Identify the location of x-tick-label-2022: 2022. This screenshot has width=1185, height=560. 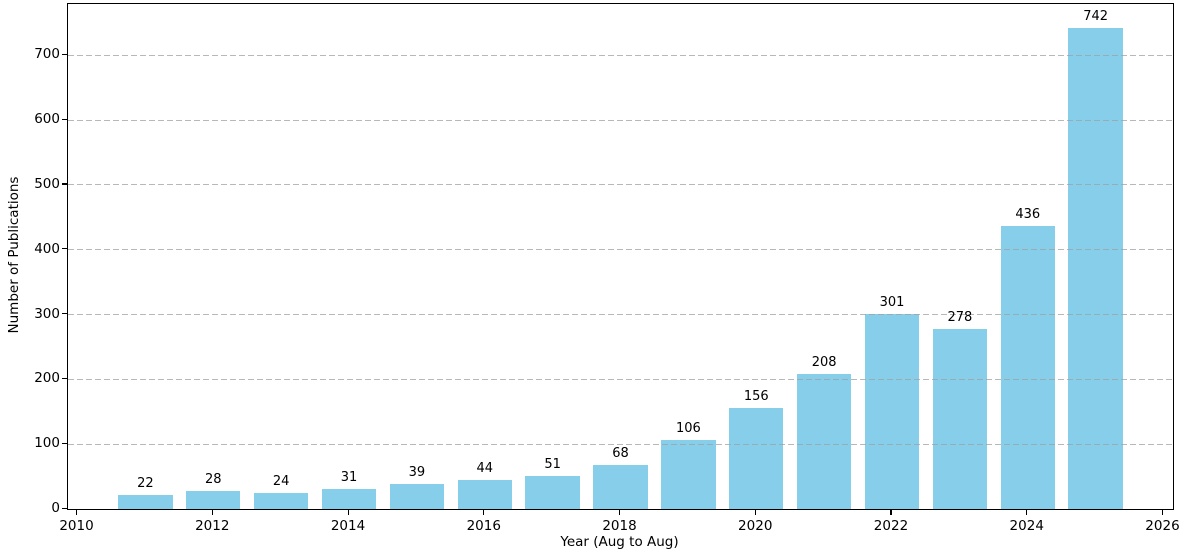
(891, 526).